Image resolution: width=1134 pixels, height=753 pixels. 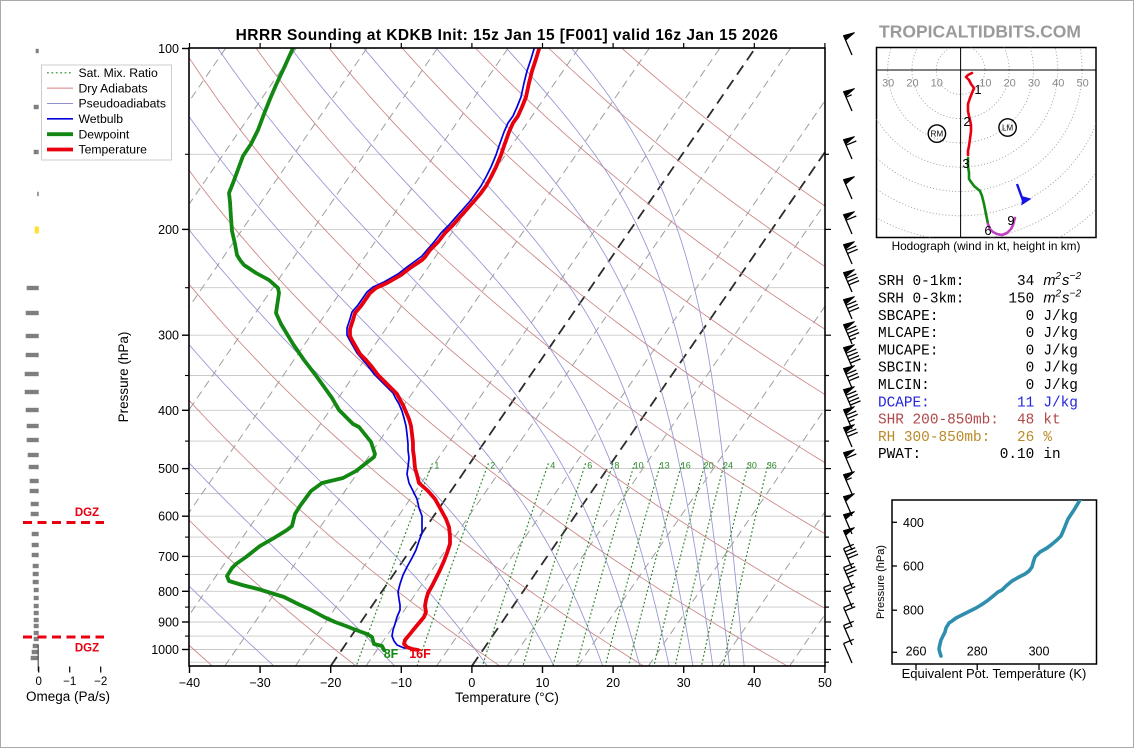 What do you see at coordinates (168, 623) in the screenshot?
I see `svg-text: 900` at bounding box center [168, 623].